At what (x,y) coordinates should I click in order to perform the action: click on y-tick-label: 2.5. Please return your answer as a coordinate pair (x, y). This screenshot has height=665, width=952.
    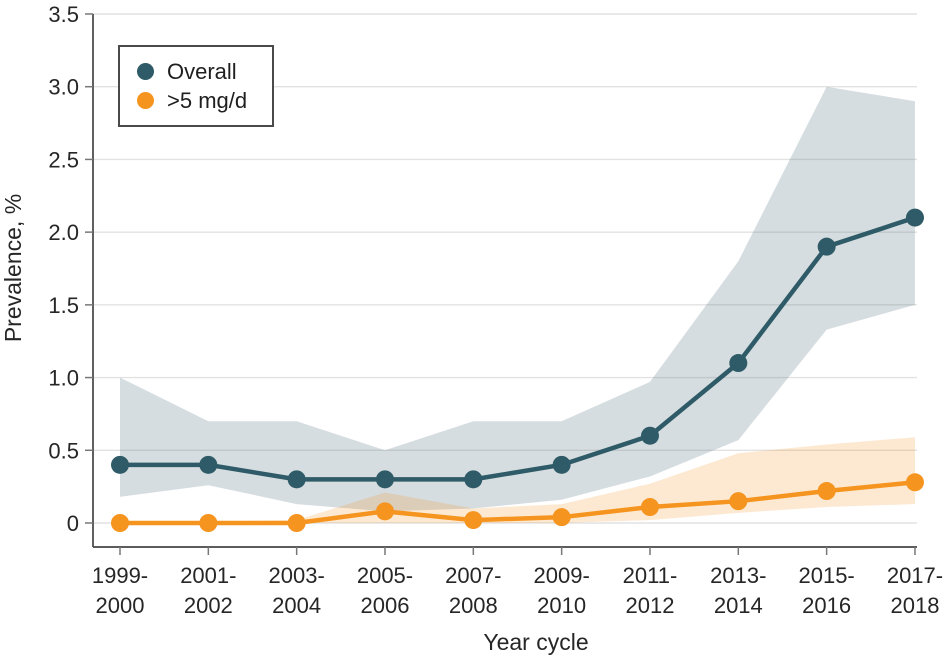
    Looking at the image, I should click on (63, 159).